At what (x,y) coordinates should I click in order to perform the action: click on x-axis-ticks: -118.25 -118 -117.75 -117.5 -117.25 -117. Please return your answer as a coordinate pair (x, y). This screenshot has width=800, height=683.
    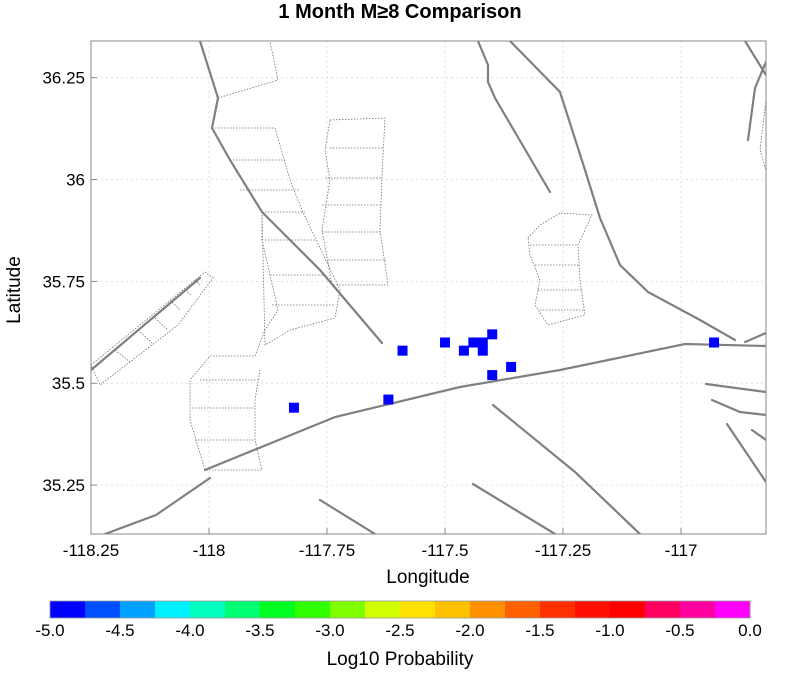
    Looking at the image, I should click on (380, 544).